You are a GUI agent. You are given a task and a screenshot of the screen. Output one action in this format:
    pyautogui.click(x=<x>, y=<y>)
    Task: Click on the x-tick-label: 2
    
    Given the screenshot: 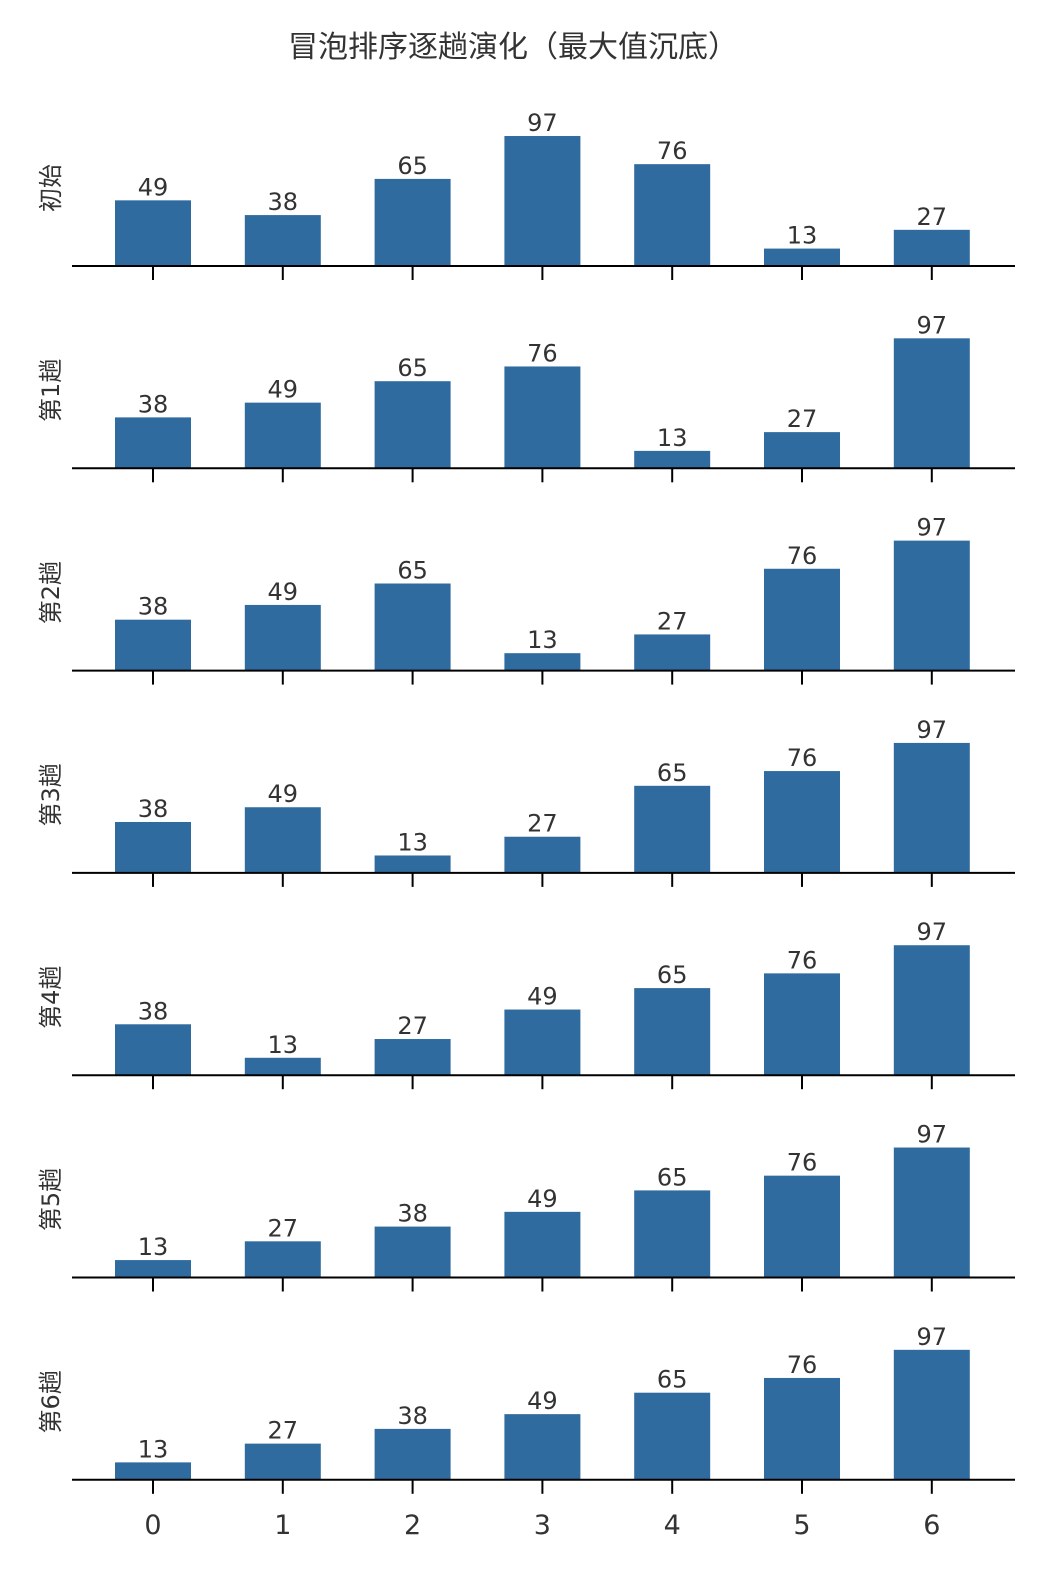 What is the action you would take?
    pyautogui.click(x=412, y=1525)
    